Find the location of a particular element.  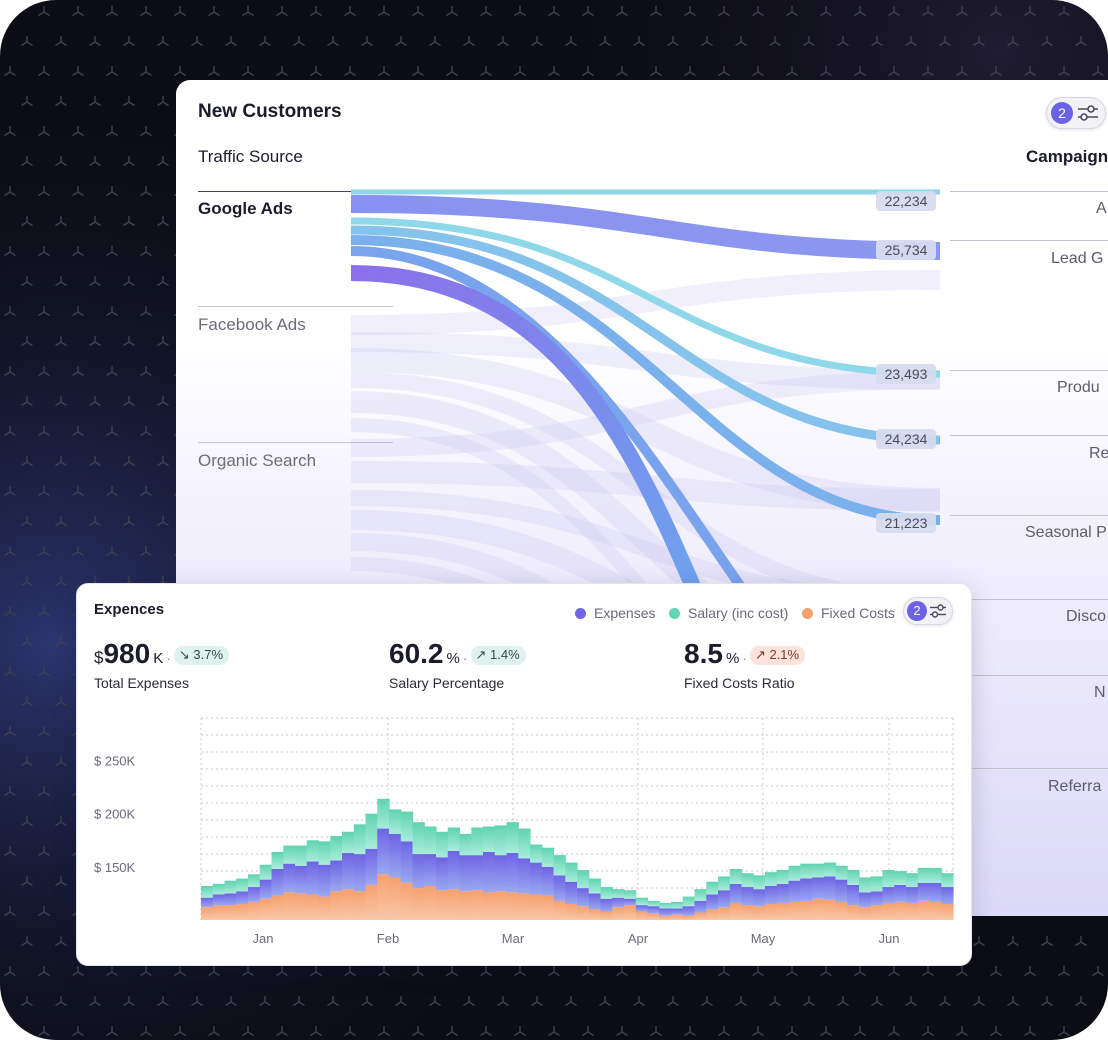

campaign-label: Produ is located at coordinates (1078, 387).